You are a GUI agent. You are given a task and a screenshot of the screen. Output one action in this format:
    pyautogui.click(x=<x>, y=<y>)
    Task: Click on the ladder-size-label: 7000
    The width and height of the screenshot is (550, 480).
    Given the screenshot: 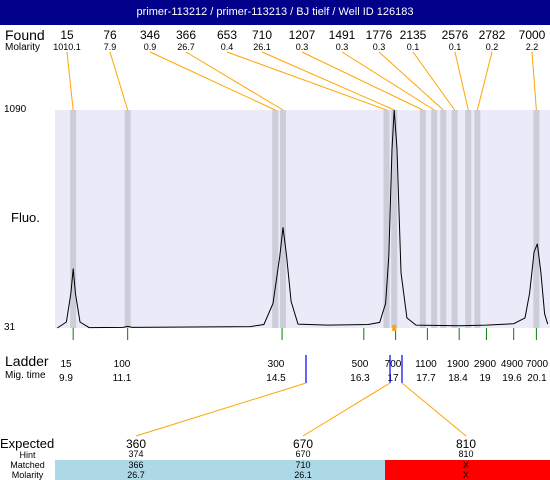 What is the action you would take?
    pyautogui.click(x=537, y=364)
    